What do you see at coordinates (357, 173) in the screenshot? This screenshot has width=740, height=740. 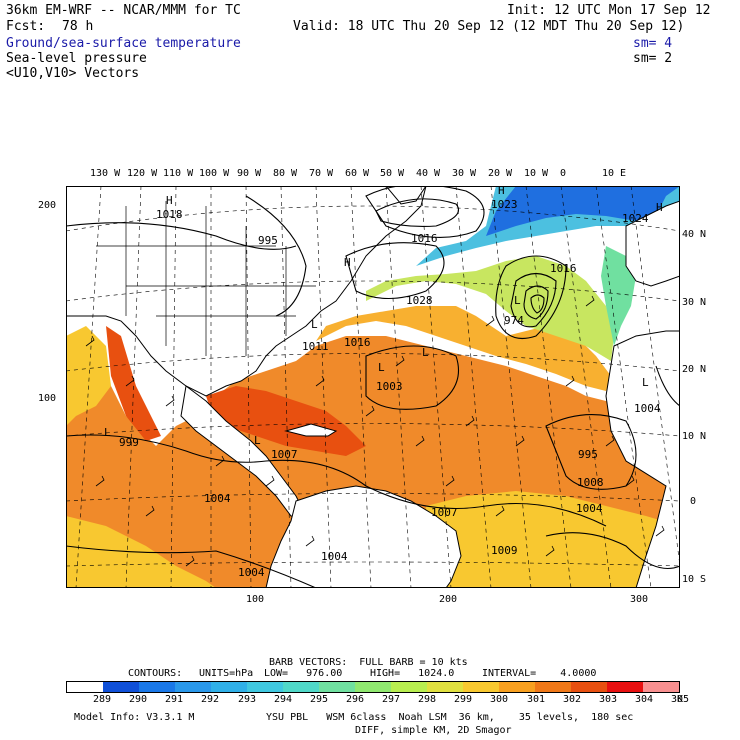 I see `lon-label: 60 W` at bounding box center [357, 173].